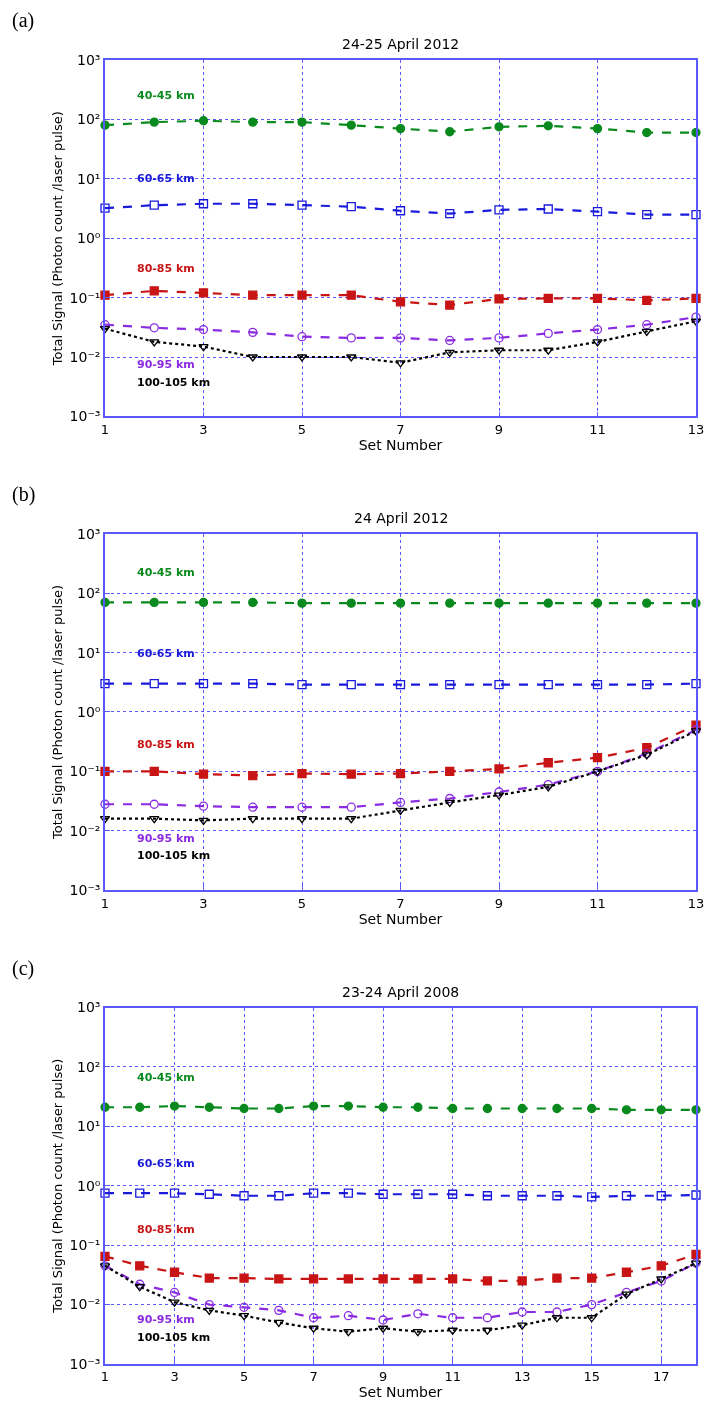 The height and width of the screenshot is (1414, 716). What do you see at coordinates (597, 429) in the screenshot?
I see `x-tick-label: 11` at bounding box center [597, 429].